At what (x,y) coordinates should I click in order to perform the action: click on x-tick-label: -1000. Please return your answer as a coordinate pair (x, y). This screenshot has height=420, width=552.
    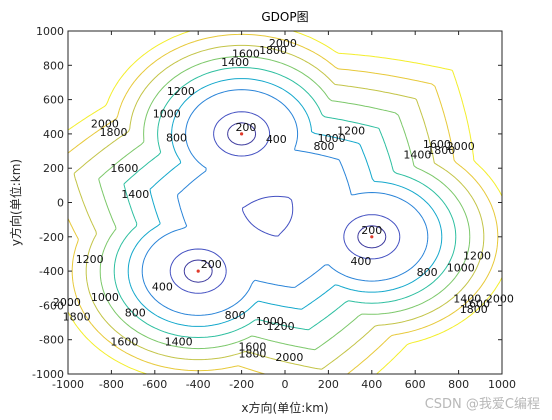
    Looking at the image, I should click on (68, 384).